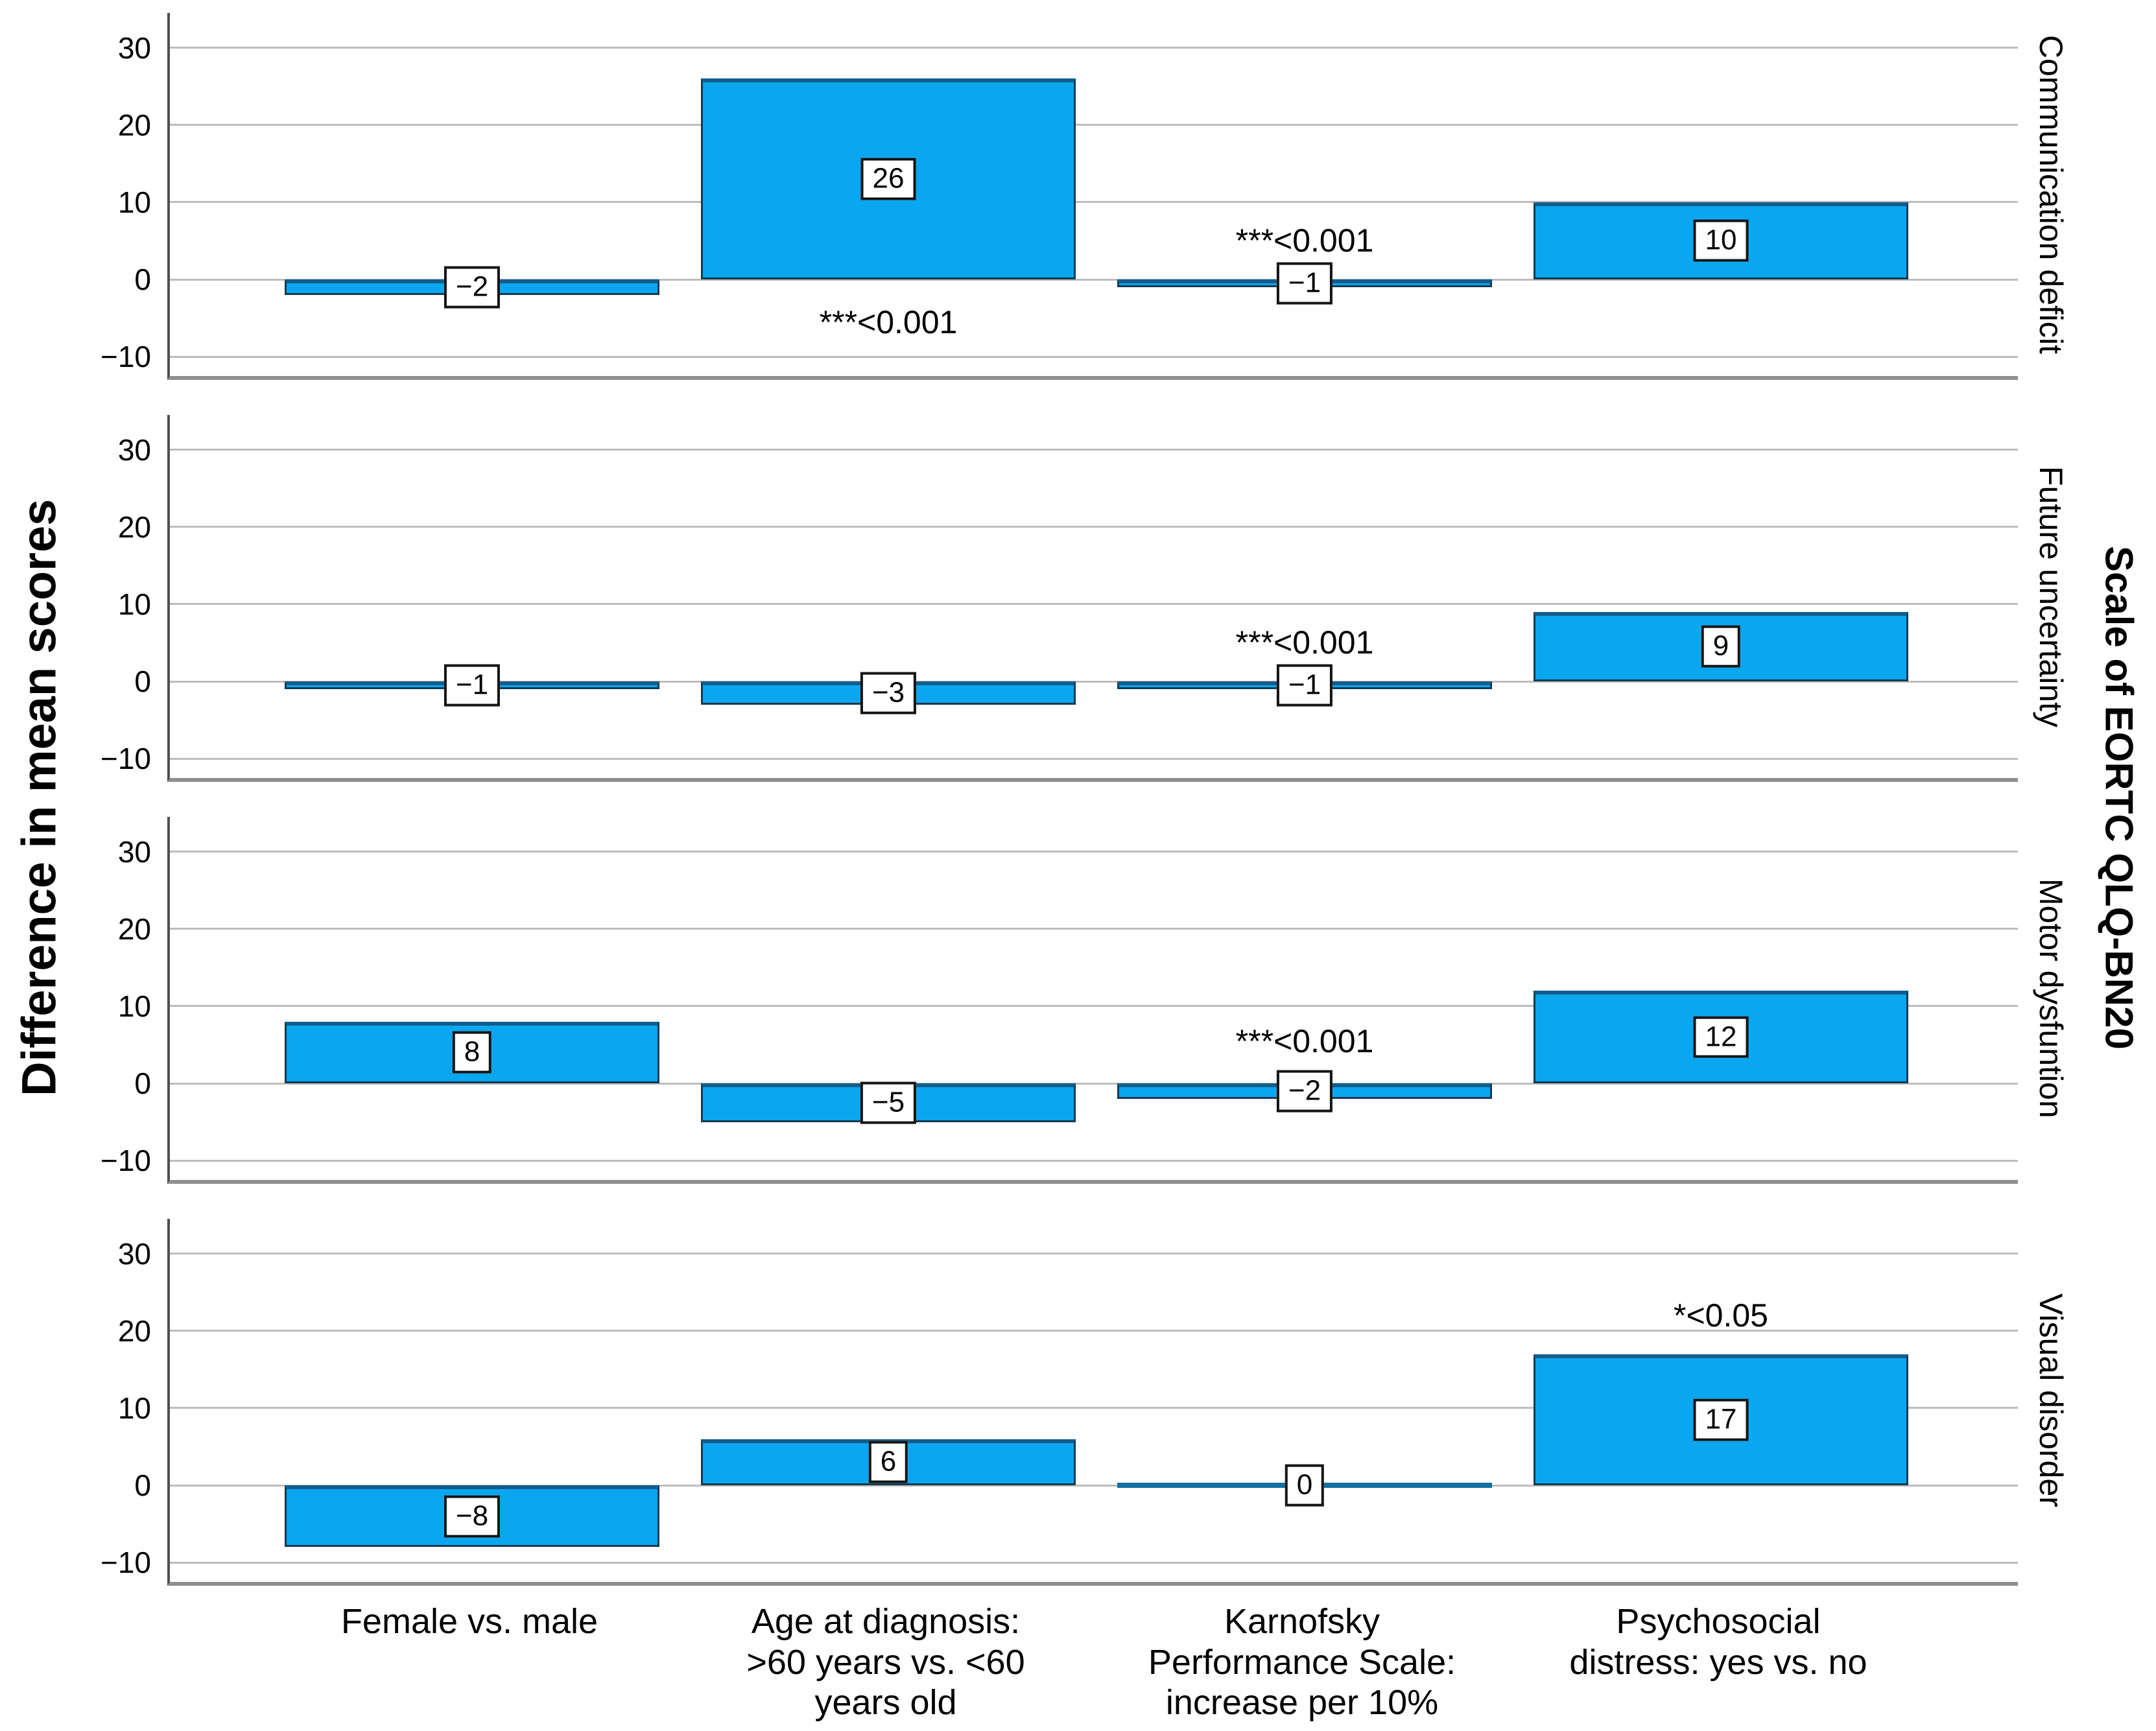 The height and width of the screenshot is (1731, 2156). I want to click on x-category-label: Female vs. male, so click(469, 1621).